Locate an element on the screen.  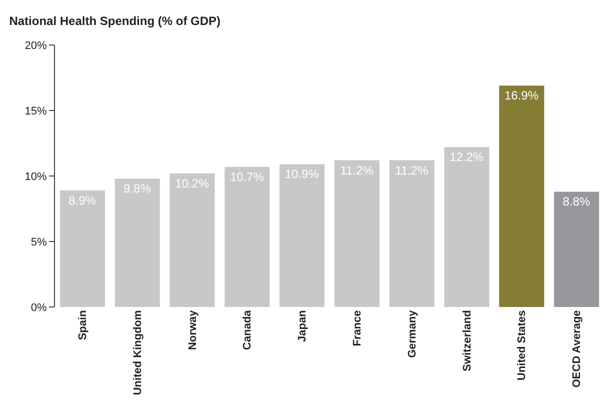
y-tick-label: 0% is located at coordinates (39, 308).